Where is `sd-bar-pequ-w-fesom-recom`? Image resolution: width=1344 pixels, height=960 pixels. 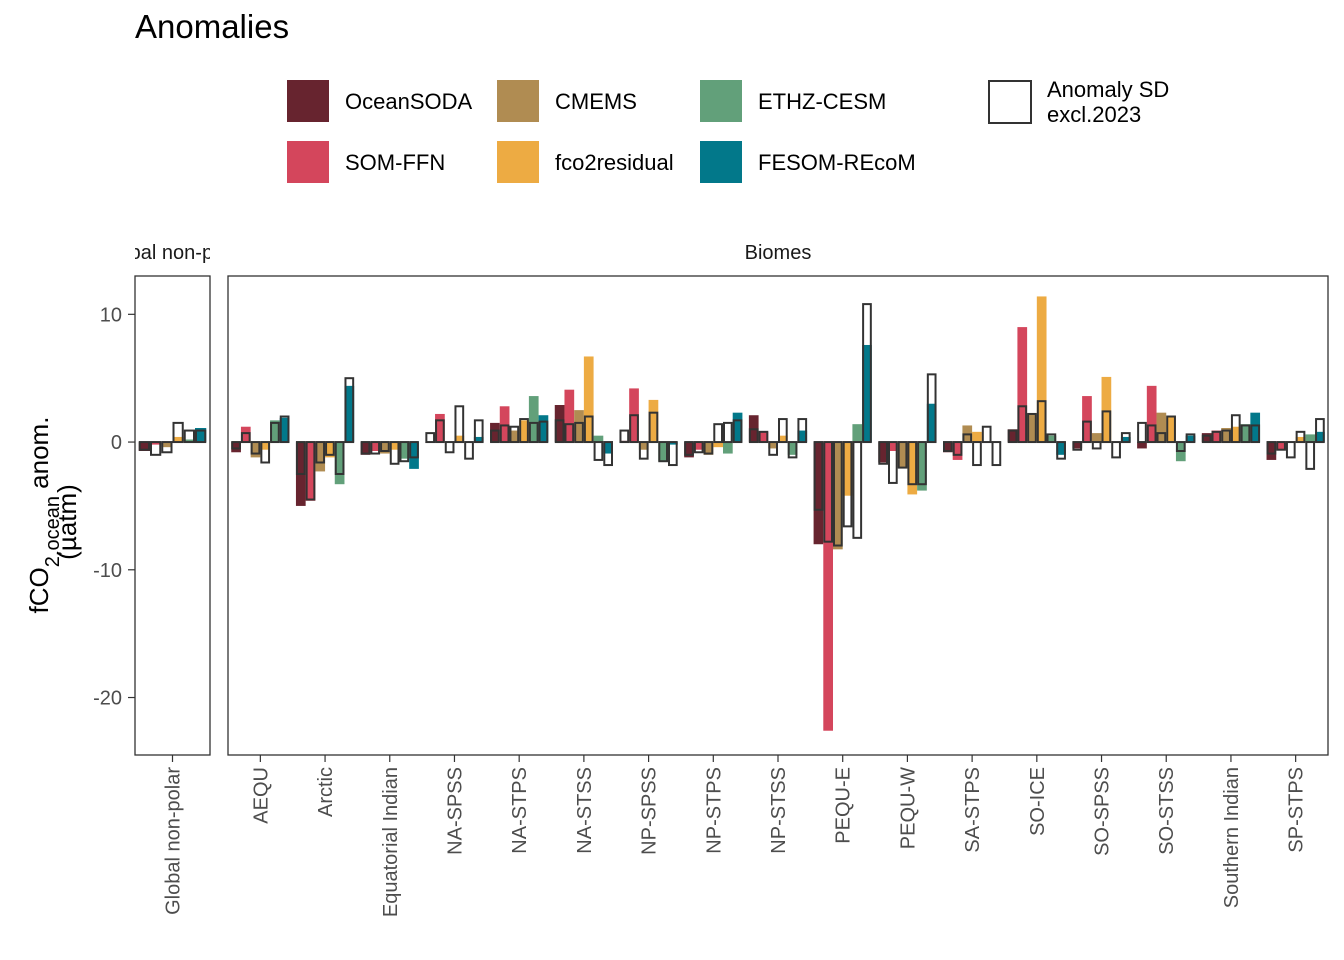
sd-bar-pequ-w-fesom-recom is located at coordinates (931, 408).